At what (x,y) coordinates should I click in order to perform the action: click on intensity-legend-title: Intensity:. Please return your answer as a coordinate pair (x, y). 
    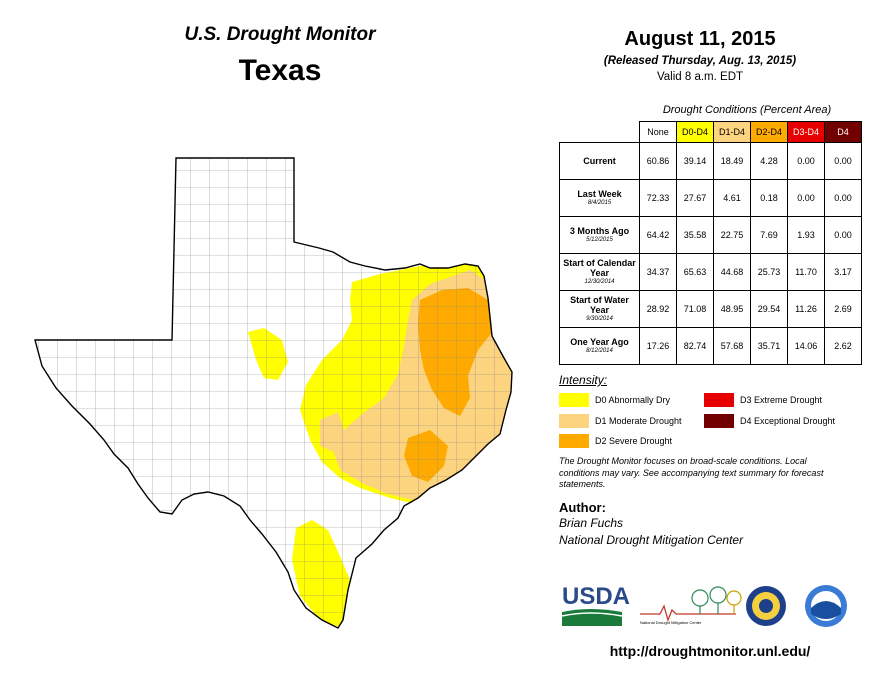
    Looking at the image, I should click on (583, 380).